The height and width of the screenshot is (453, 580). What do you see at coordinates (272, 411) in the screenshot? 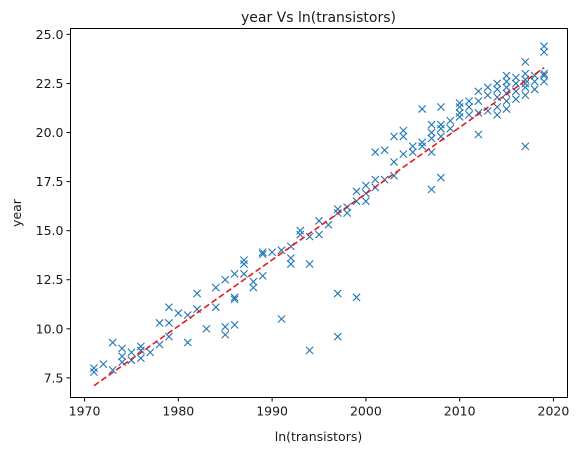
I see `x-tick-label: 1990` at bounding box center [272, 411].